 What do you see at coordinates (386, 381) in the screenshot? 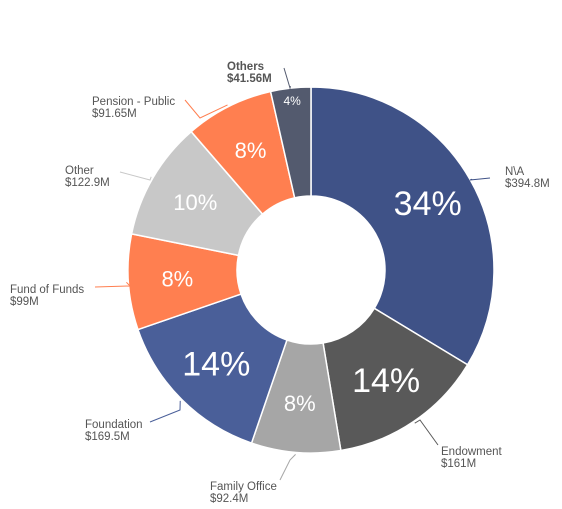
I see `slice-percent-label-endowment: 14%` at bounding box center [386, 381].